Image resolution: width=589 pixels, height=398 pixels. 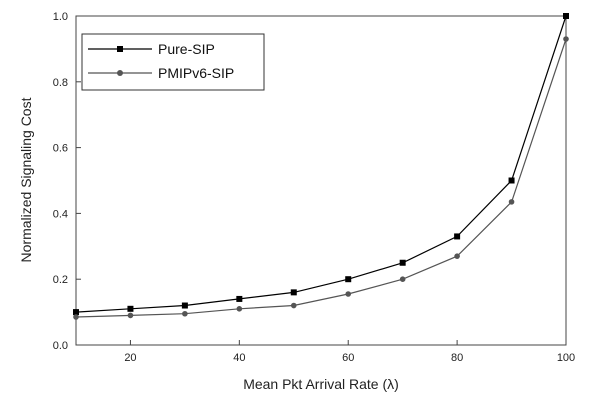 What do you see at coordinates (26, 179) in the screenshot?
I see `y-axis-title: Normalized Signaling Cost` at bounding box center [26, 179].